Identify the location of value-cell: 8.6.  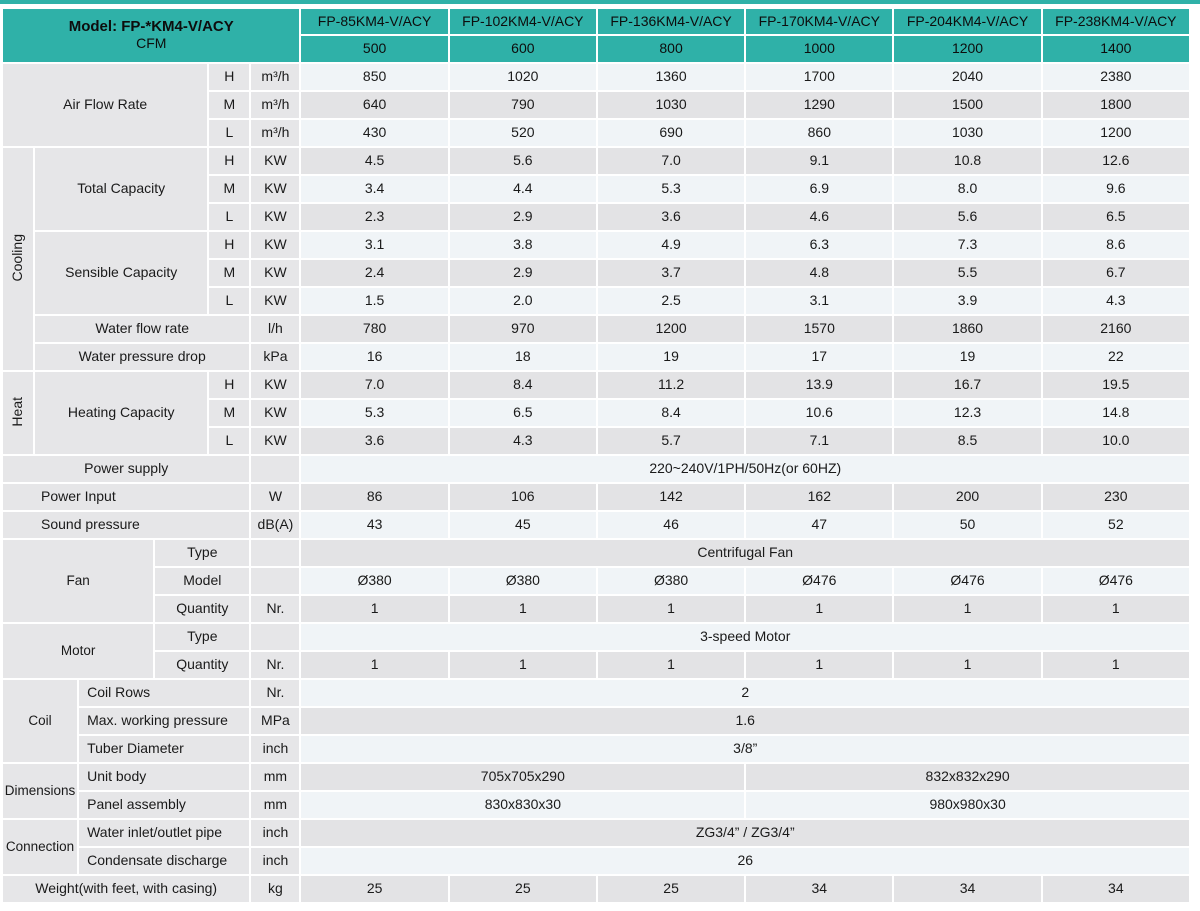
(1115, 245).